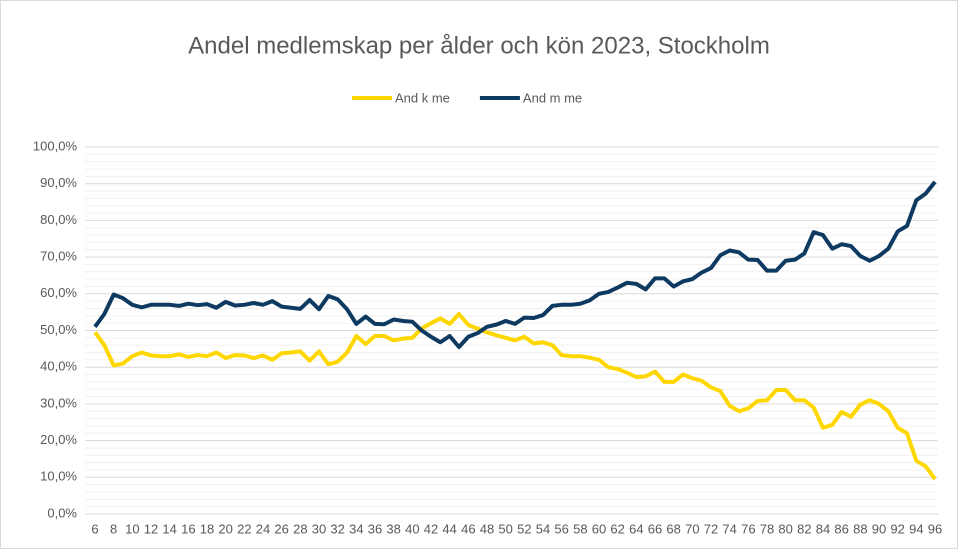  Describe the element at coordinates (58, 439) in the screenshot. I see `y-tick-label: 20,0%` at that location.